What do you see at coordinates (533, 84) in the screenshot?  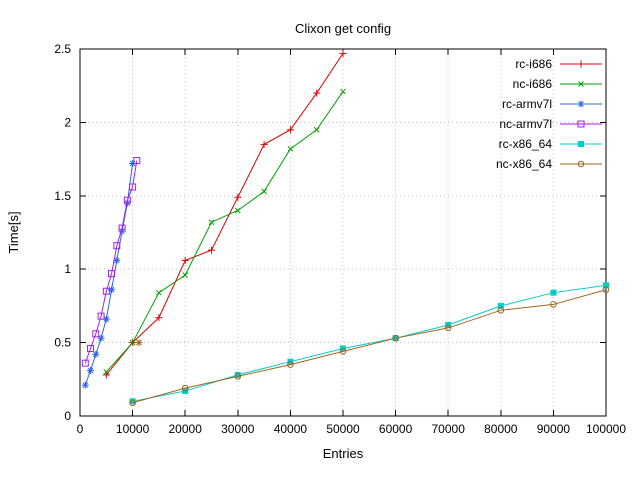 I see `legend-label: nc-i686` at bounding box center [533, 84].